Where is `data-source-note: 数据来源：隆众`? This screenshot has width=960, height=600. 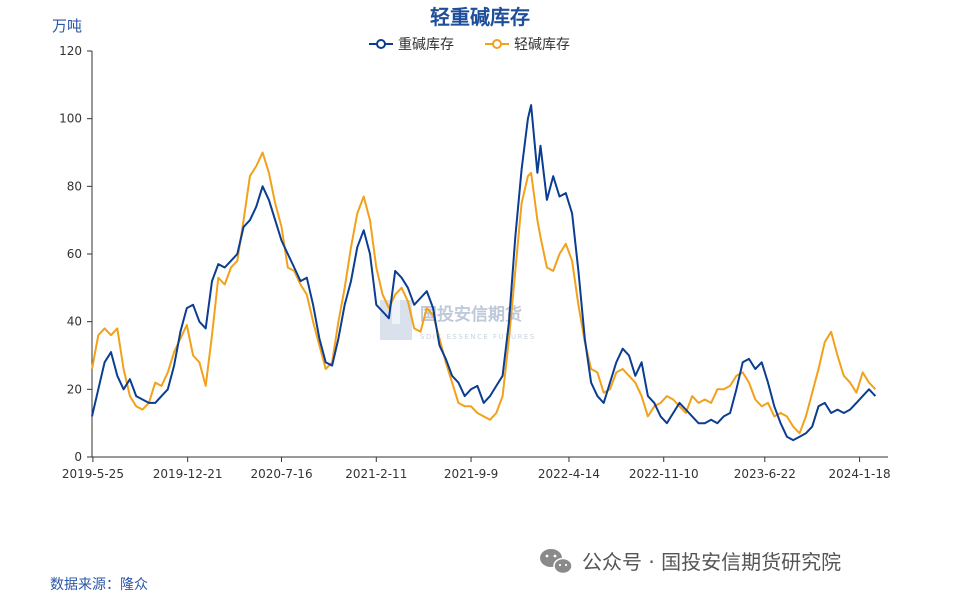
data-source-note: 数据来源：隆众 is located at coordinates (99, 585).